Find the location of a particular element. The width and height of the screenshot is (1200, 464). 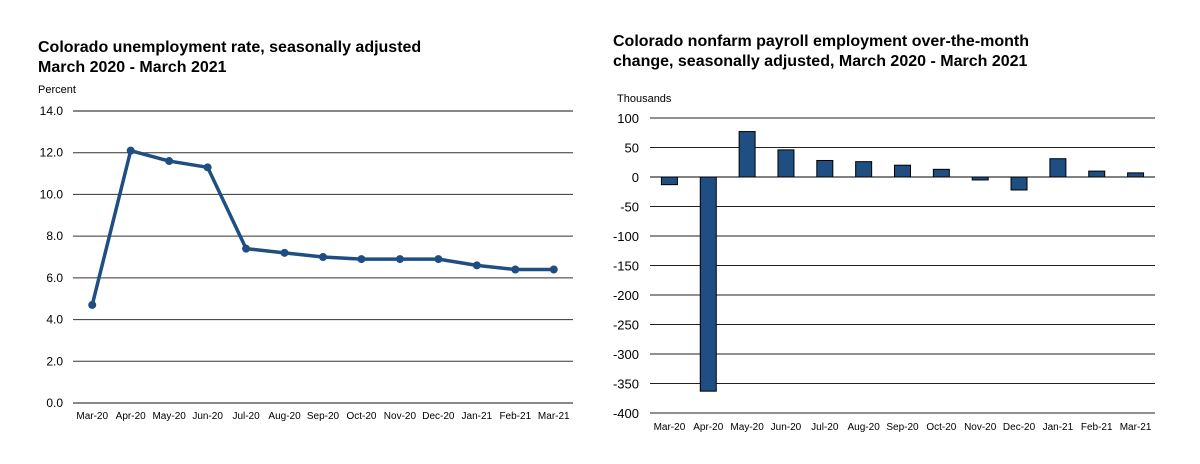

right-y-tick-label: -200 is located at coordinates (626, 295).